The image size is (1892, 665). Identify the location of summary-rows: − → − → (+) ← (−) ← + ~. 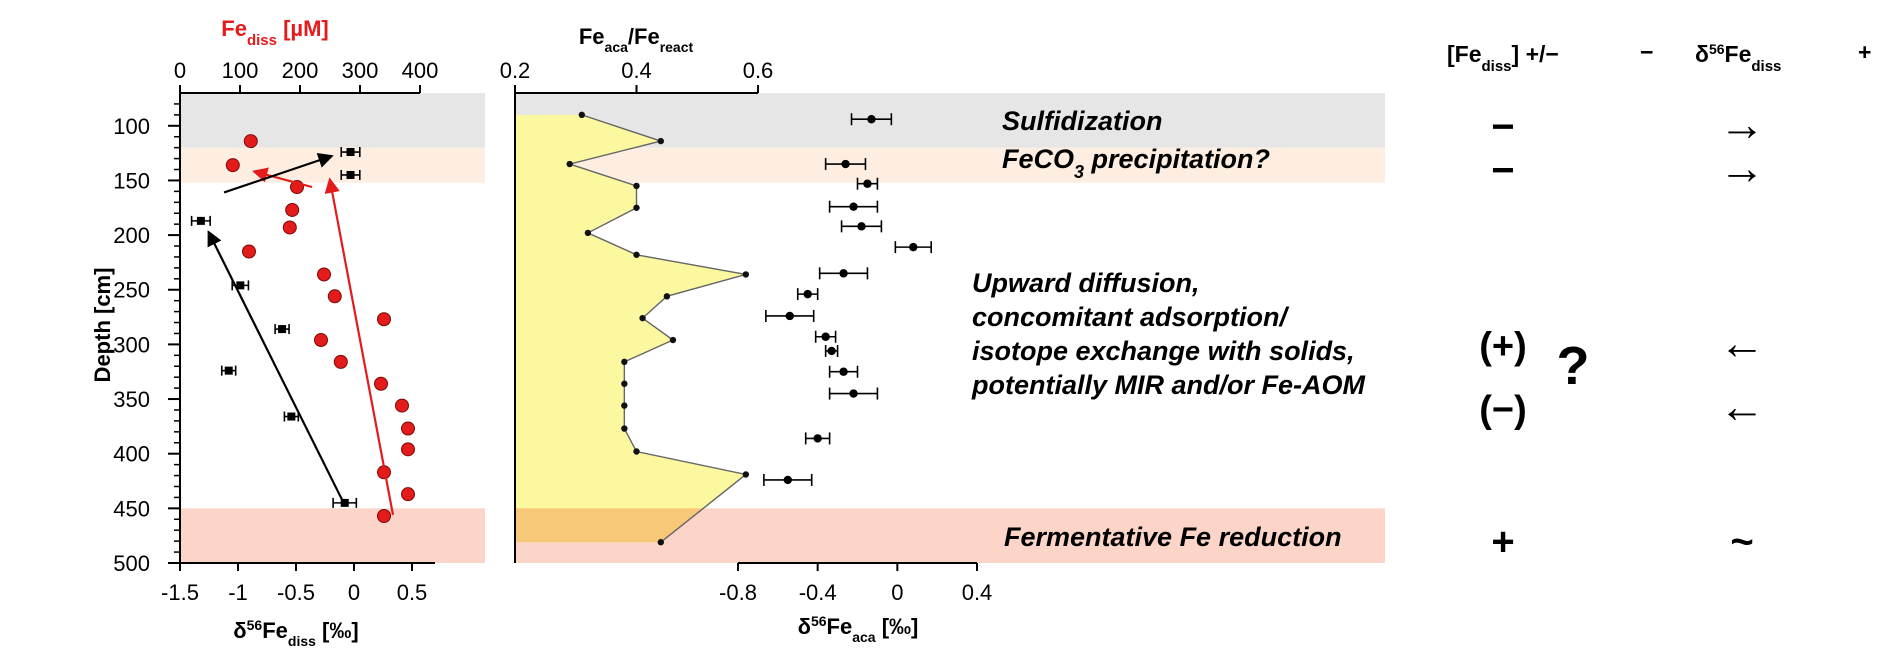
(1622, 331).